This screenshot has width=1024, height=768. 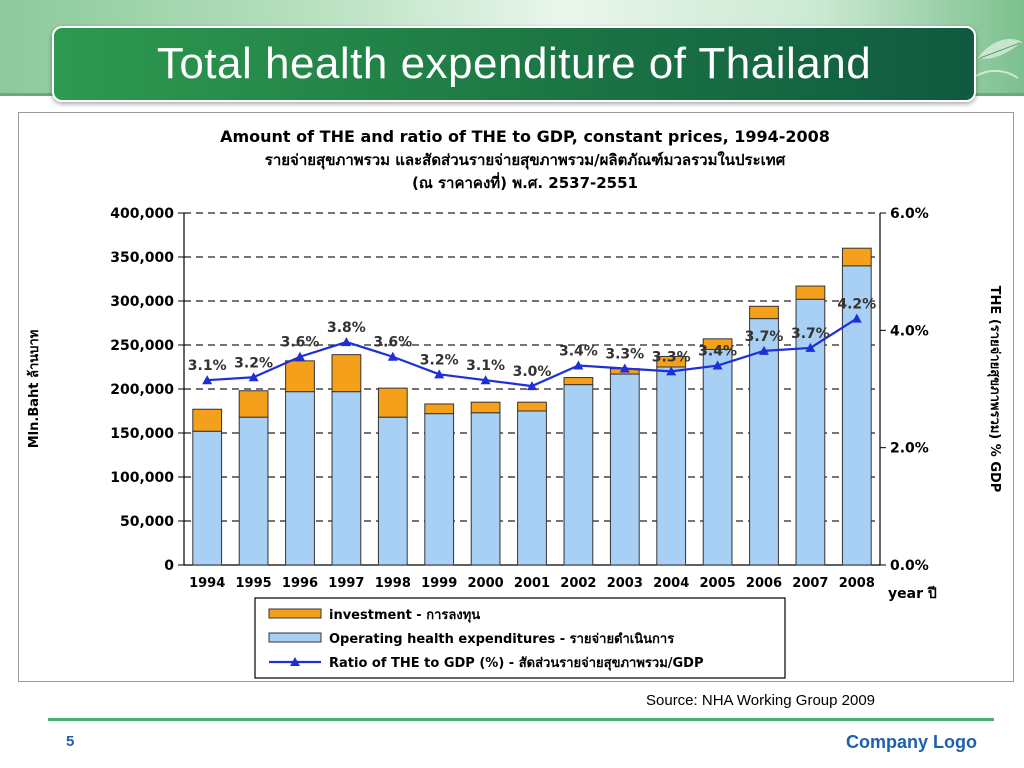 What do you see at coordinates (909, 214) in the screenshot?
I see `y2-tick-label: 6.0%` at bounding box center [909, 214].